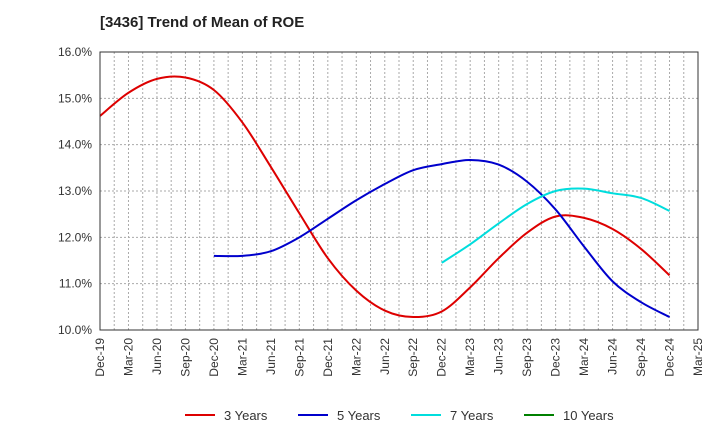 This screenshot has height=440, width=720. Describe the element at coordinates (499, 356) in the screenshot. I see `x-tick-label: Jun-23` at that location.